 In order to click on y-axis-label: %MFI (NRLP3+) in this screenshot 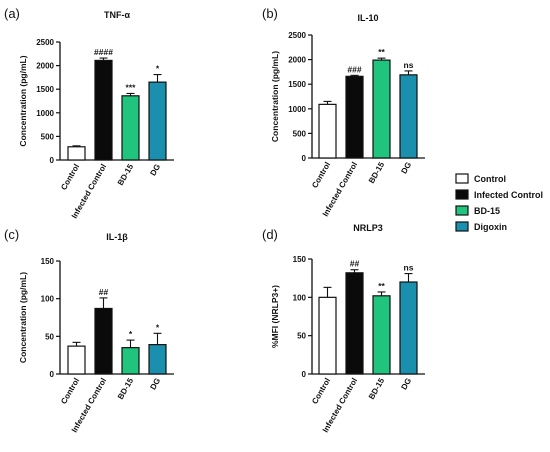, I will do `click(275, 316)`.